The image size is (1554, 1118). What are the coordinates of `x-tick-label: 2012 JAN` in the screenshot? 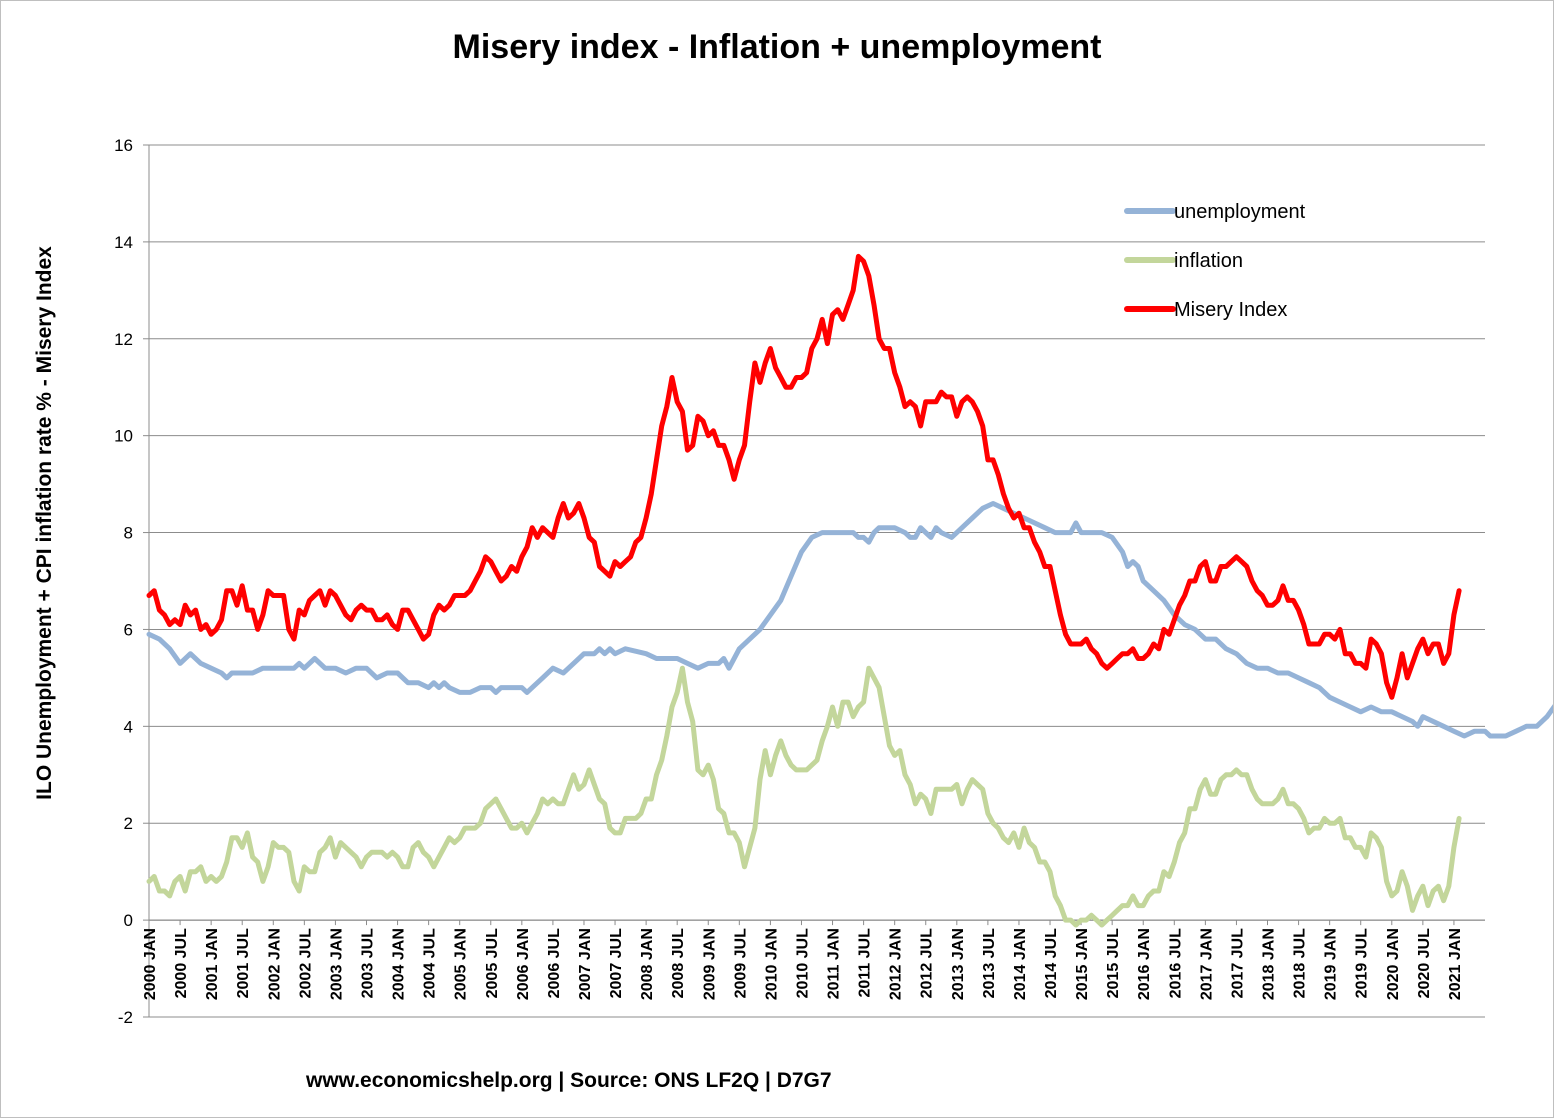 It's located at (896, 964).